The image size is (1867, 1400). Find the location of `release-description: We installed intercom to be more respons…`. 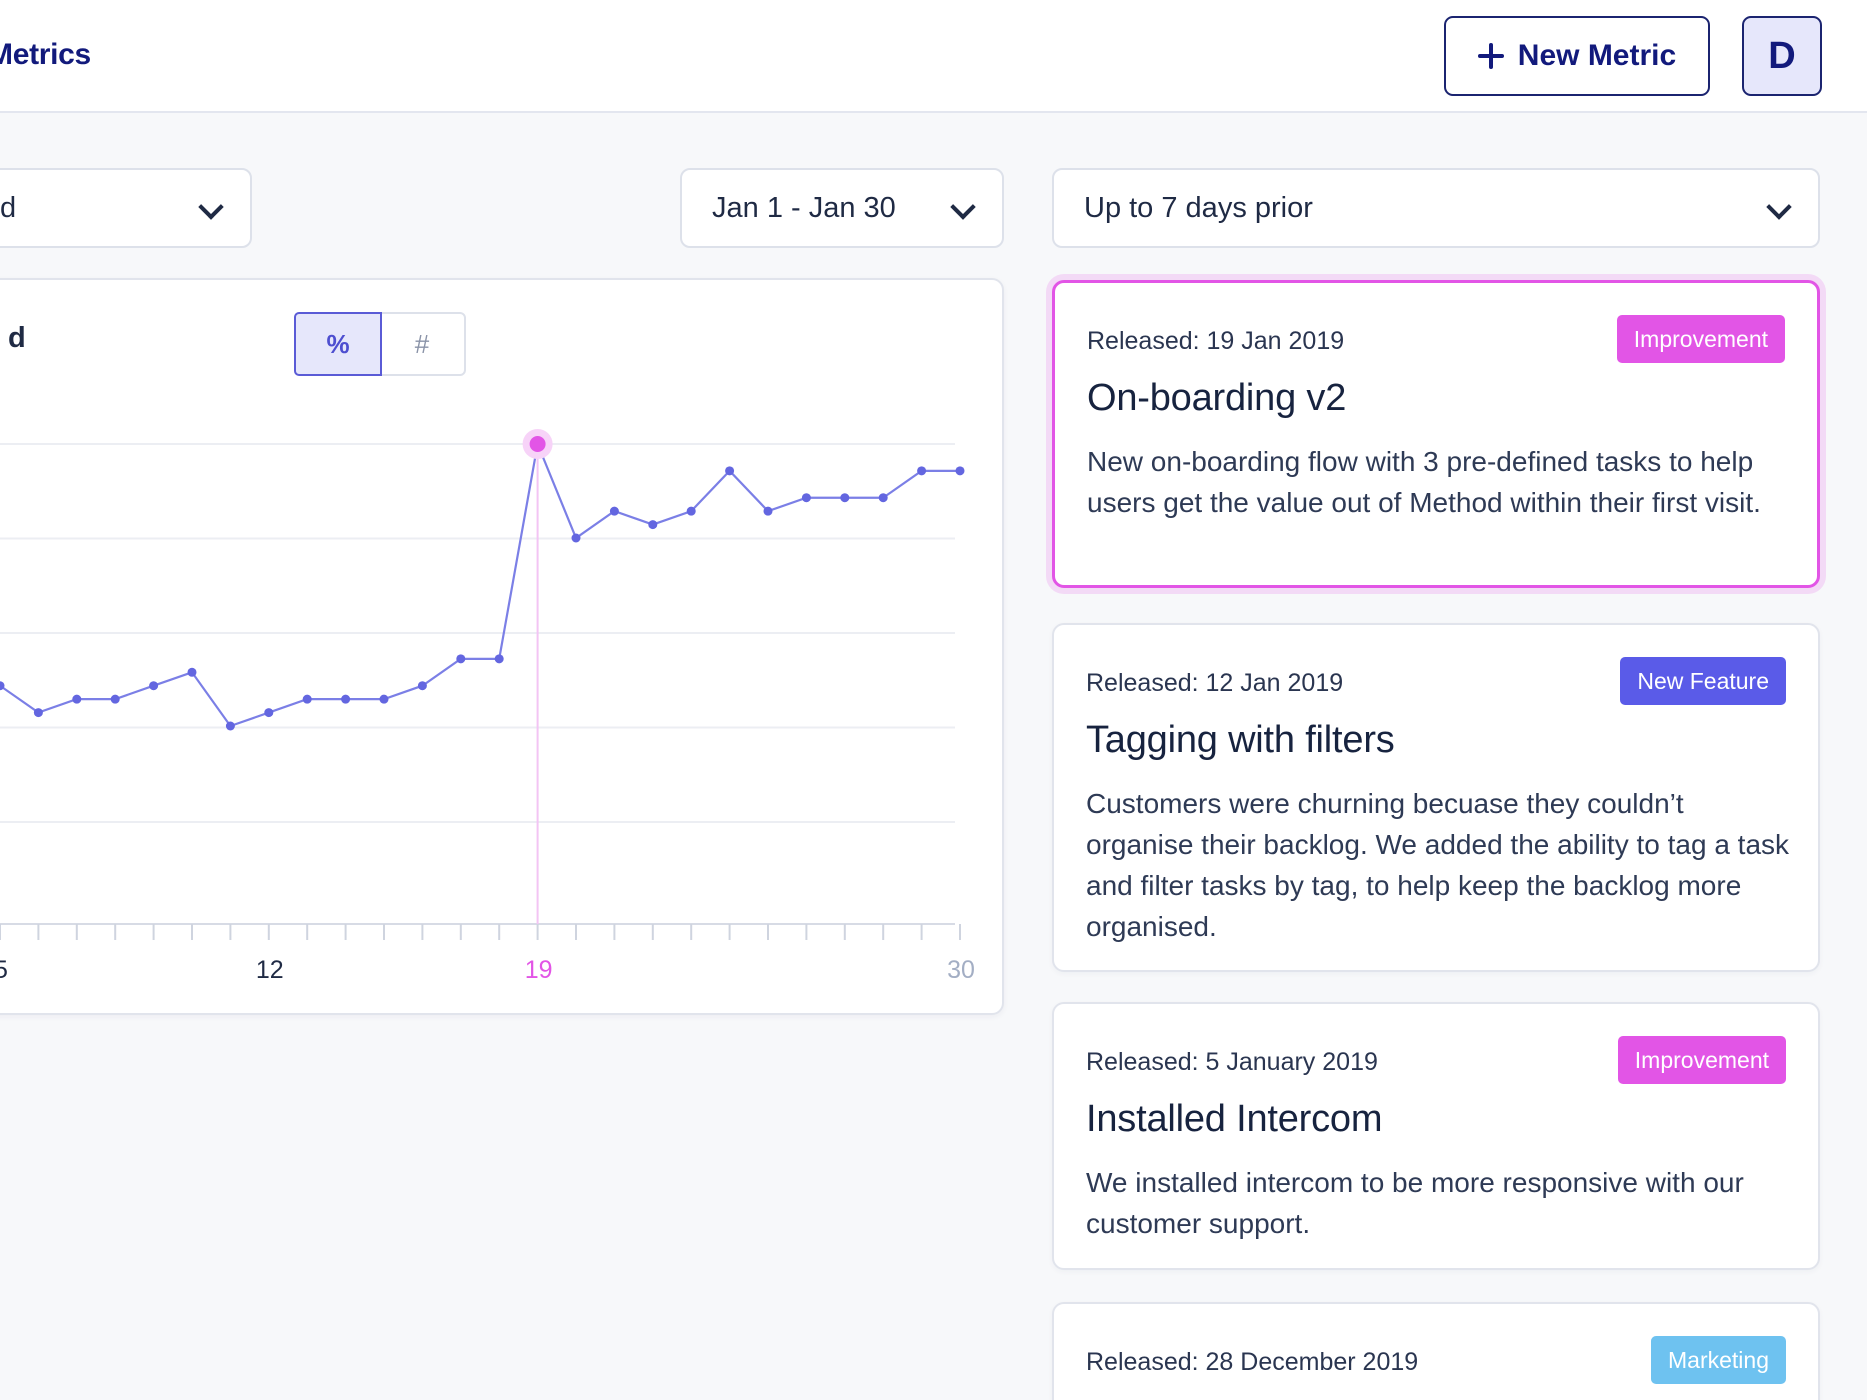

release-description: We installed intercom to be more respons… is located at coordinates (1415, 1203).